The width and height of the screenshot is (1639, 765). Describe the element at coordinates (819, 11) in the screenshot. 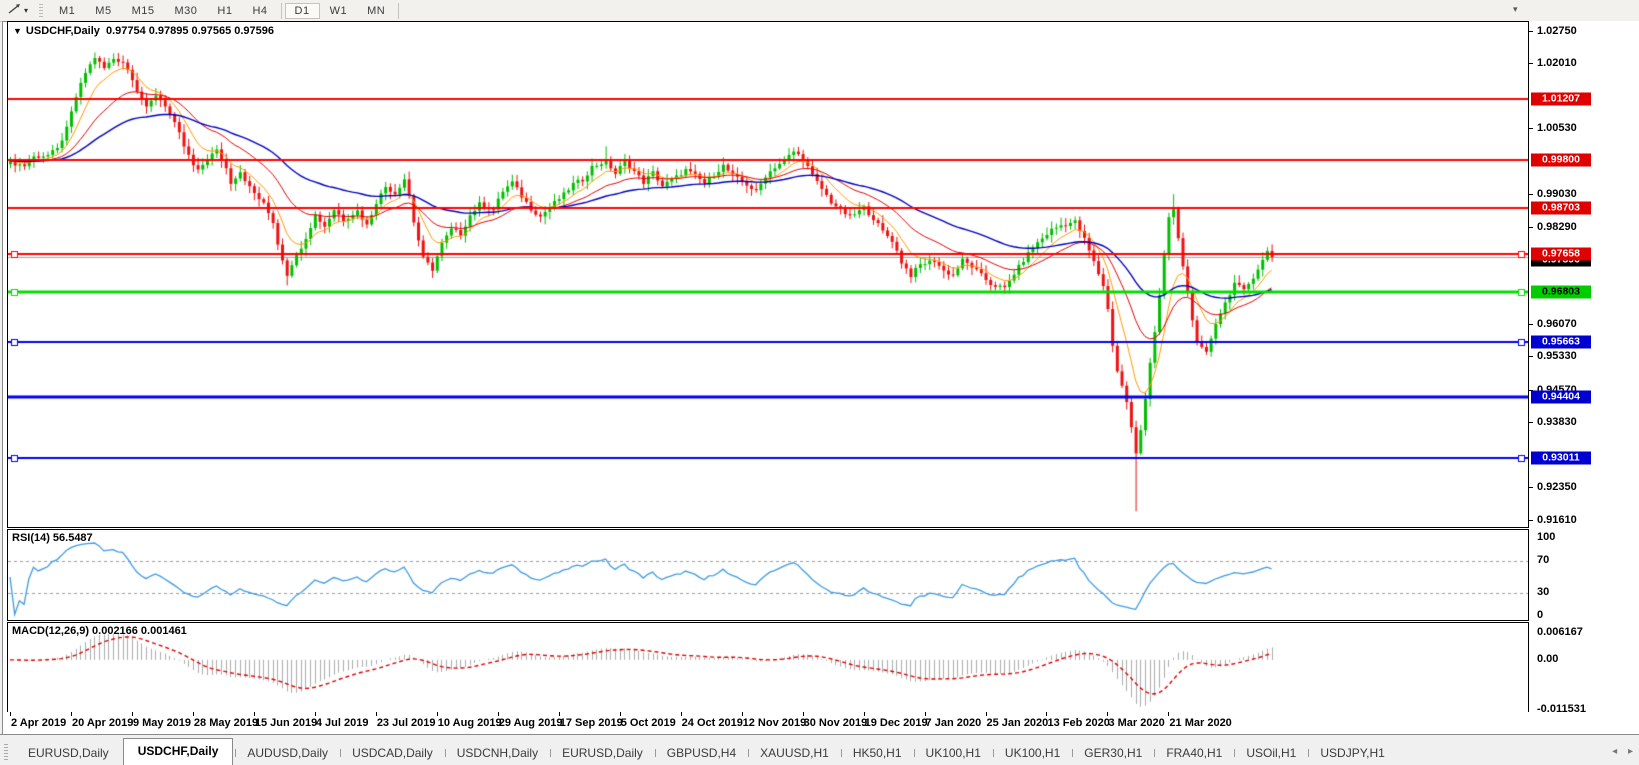

I see `timeframe-toolbar: ▾ M1 M5 M15 M30 H1 H4 D1 W1 MN ▾` at that location.